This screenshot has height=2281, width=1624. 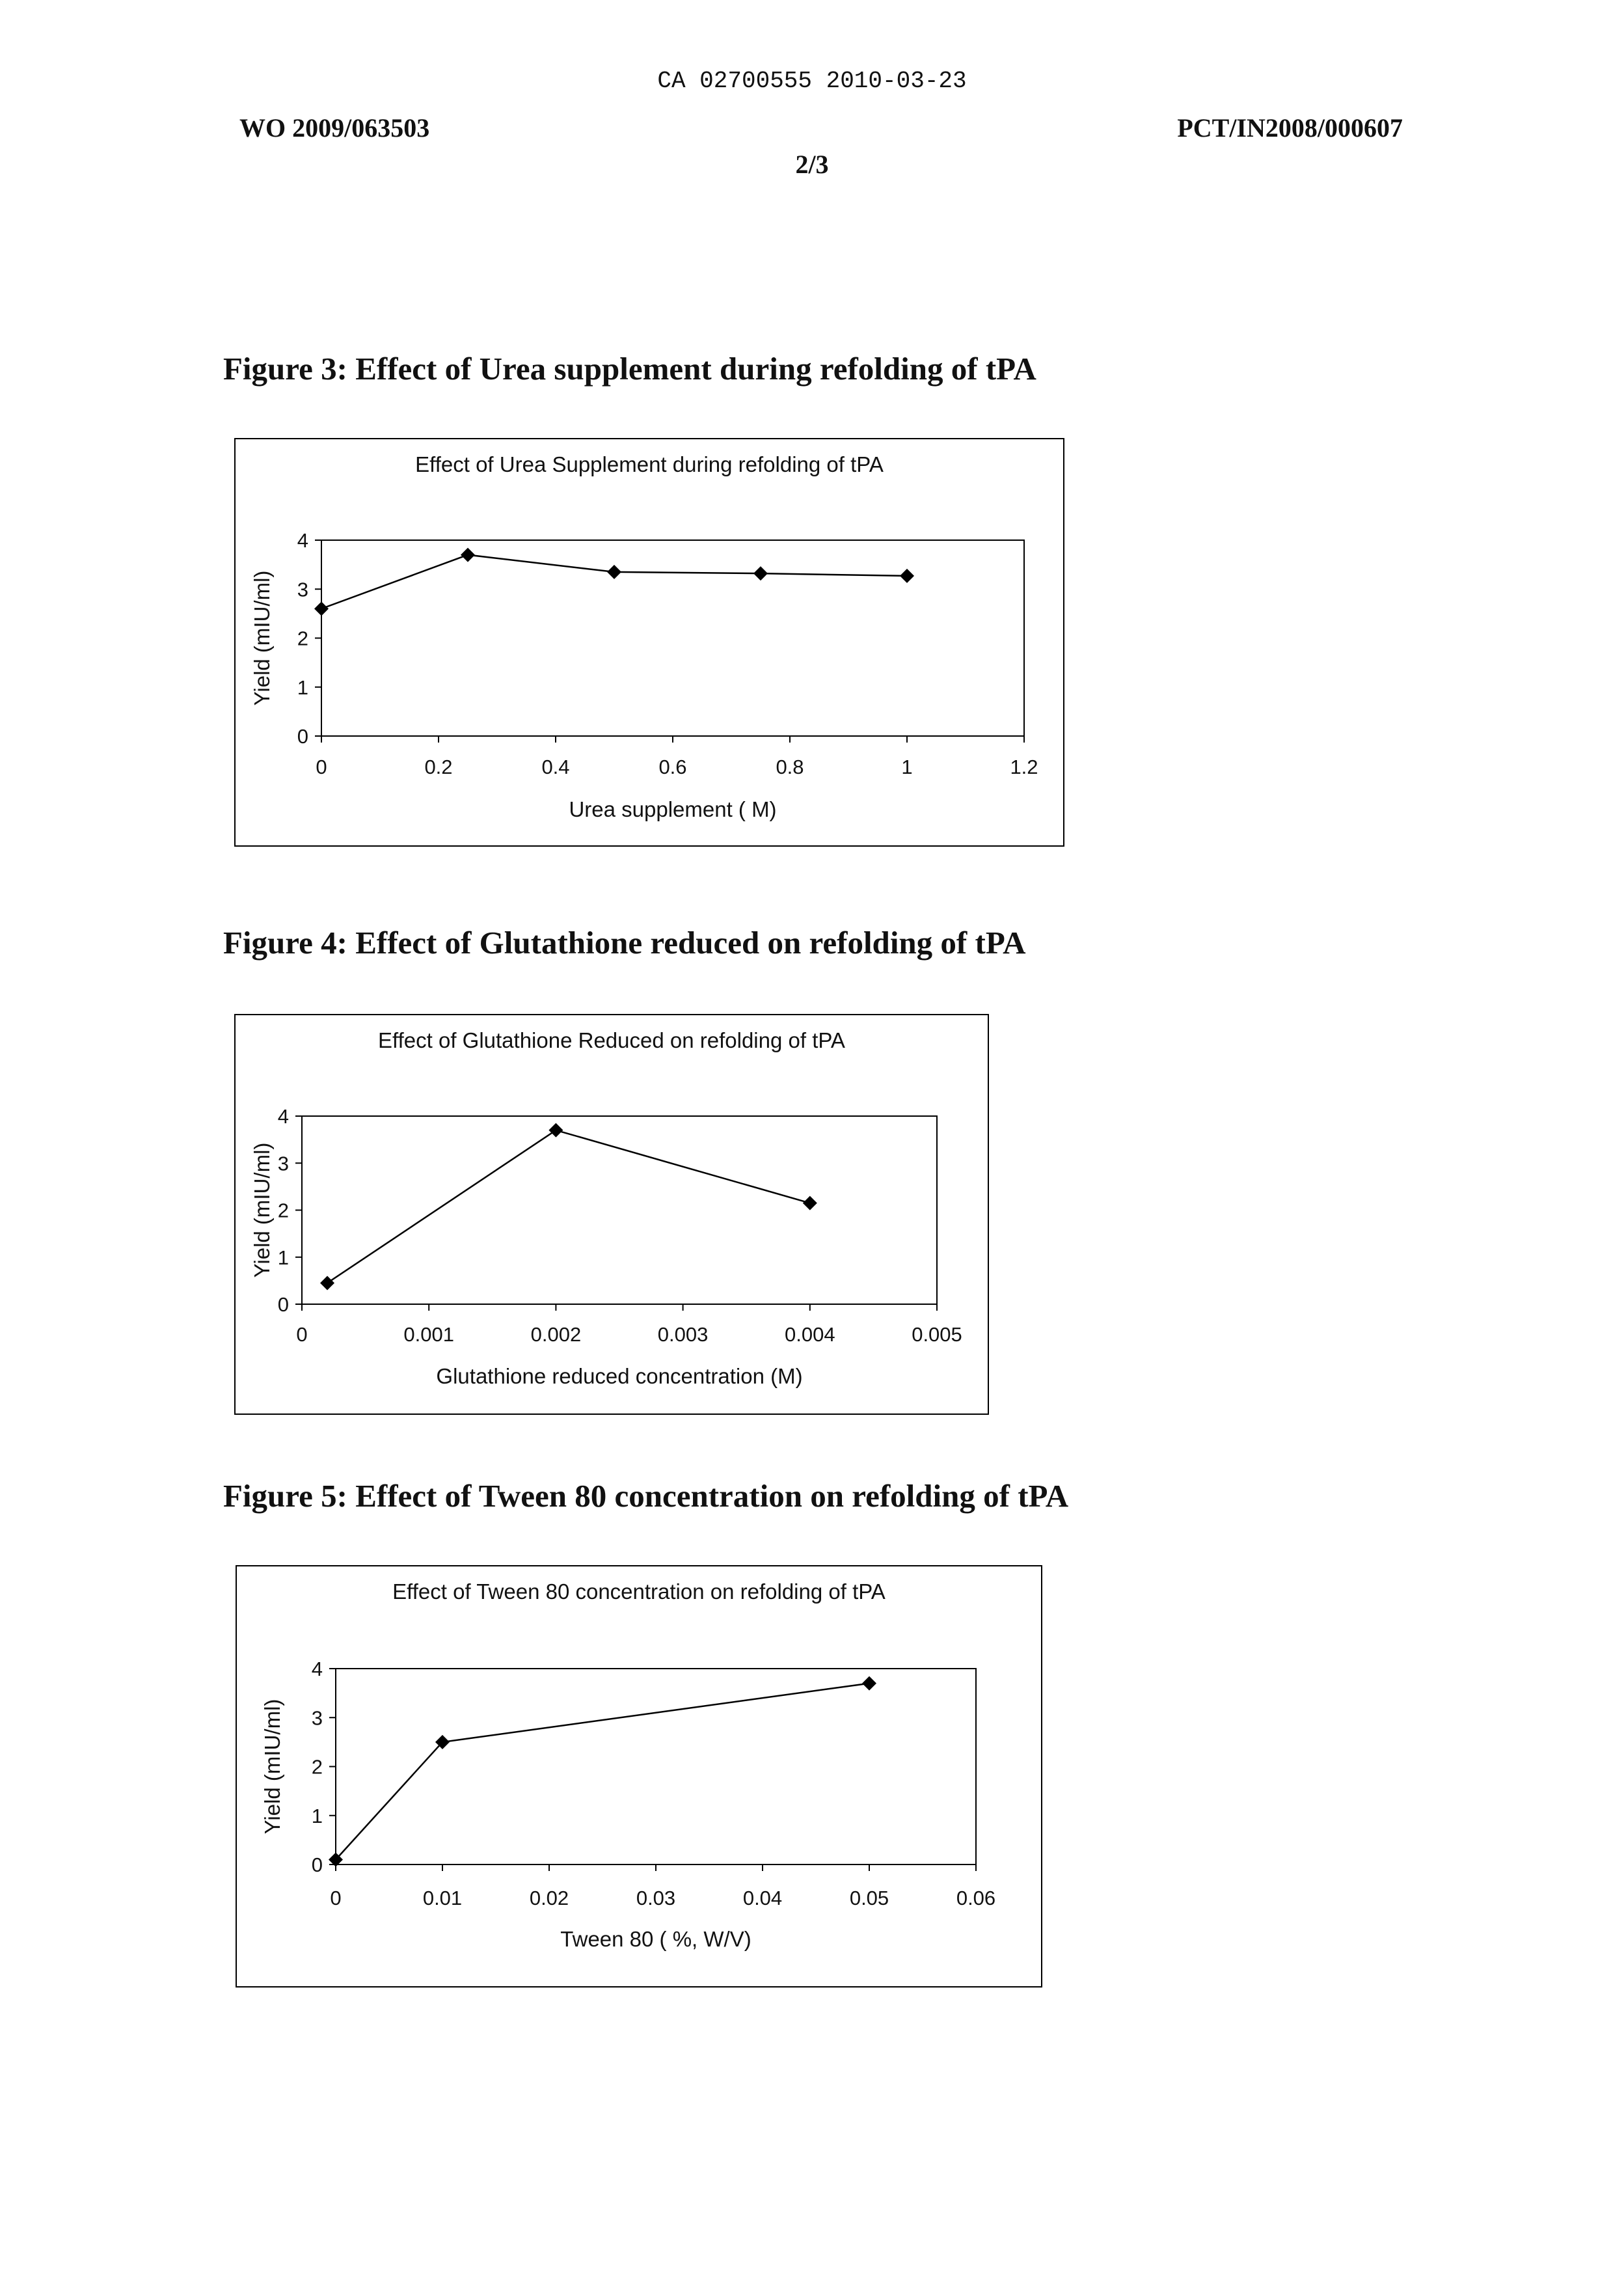 What do you see at coordinates (812, 81) in the screenshot?
I see `ca-number: CA 02700555 2010-03-23` at bounding box center [812, 81].